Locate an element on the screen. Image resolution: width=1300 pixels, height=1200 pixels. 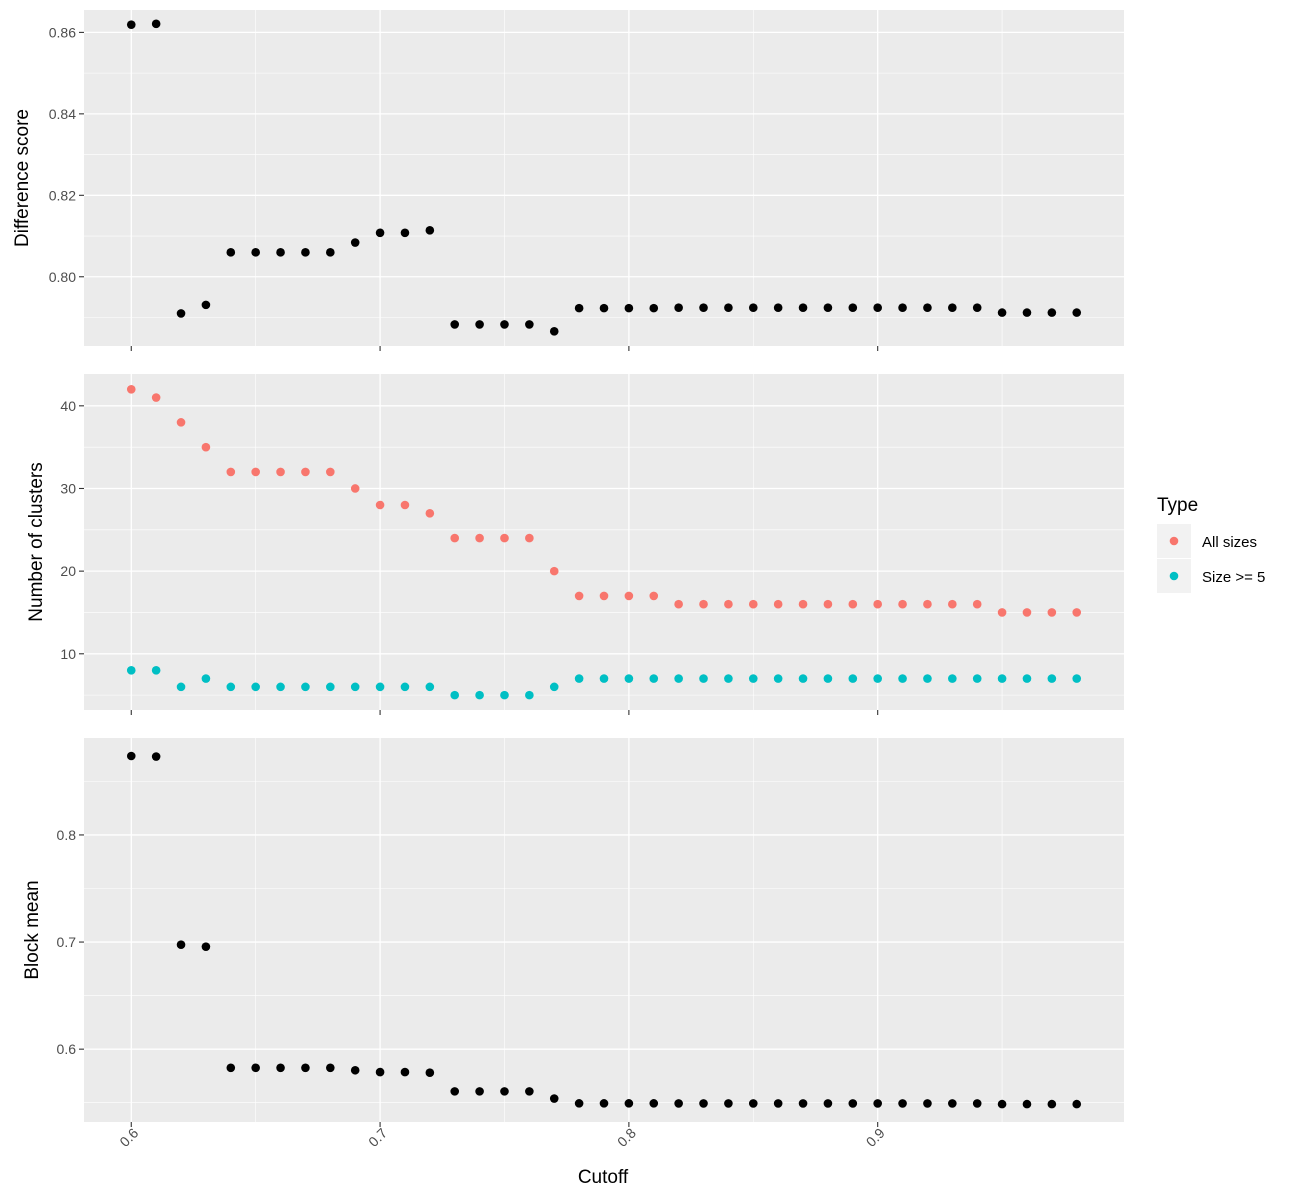
y-tick-label: 40 is located at coordinates (68, 406).